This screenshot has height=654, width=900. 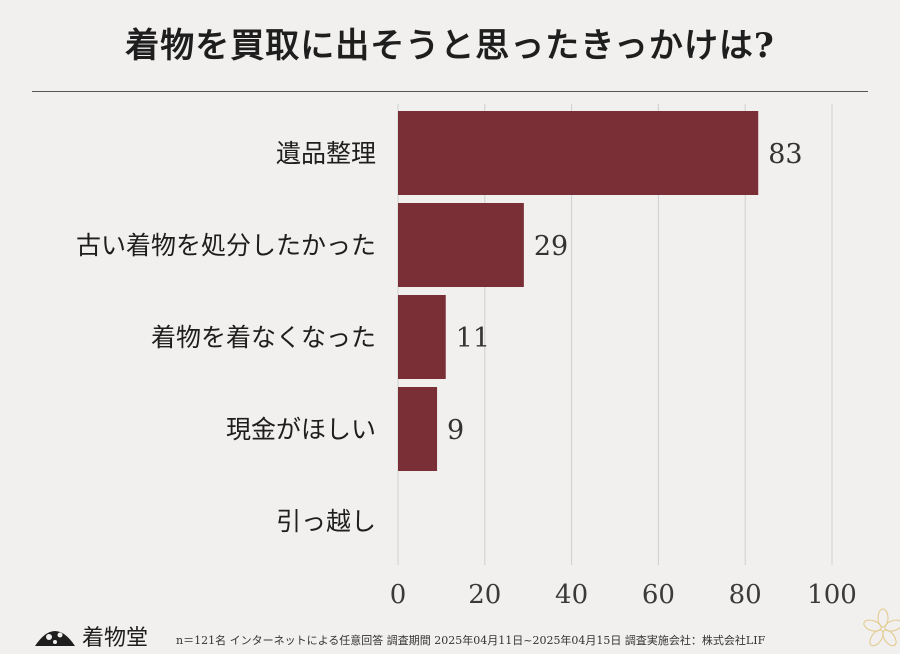 What do you see at coordinates (326, 153) in the screenshot?
I see `category-label: 遺品整理` at bounding box center [326, 153].